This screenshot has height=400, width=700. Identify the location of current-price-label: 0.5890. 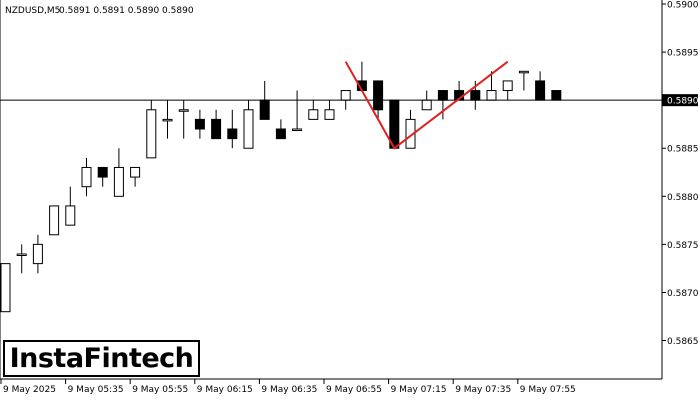
(683, 102).